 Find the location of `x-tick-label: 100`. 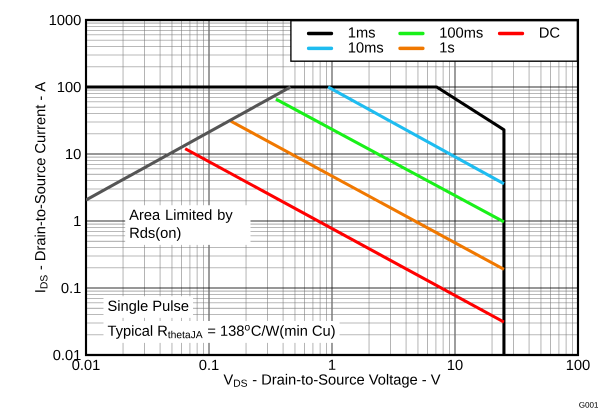

x-tick-label: 100 is located at coordinates (578, 365).